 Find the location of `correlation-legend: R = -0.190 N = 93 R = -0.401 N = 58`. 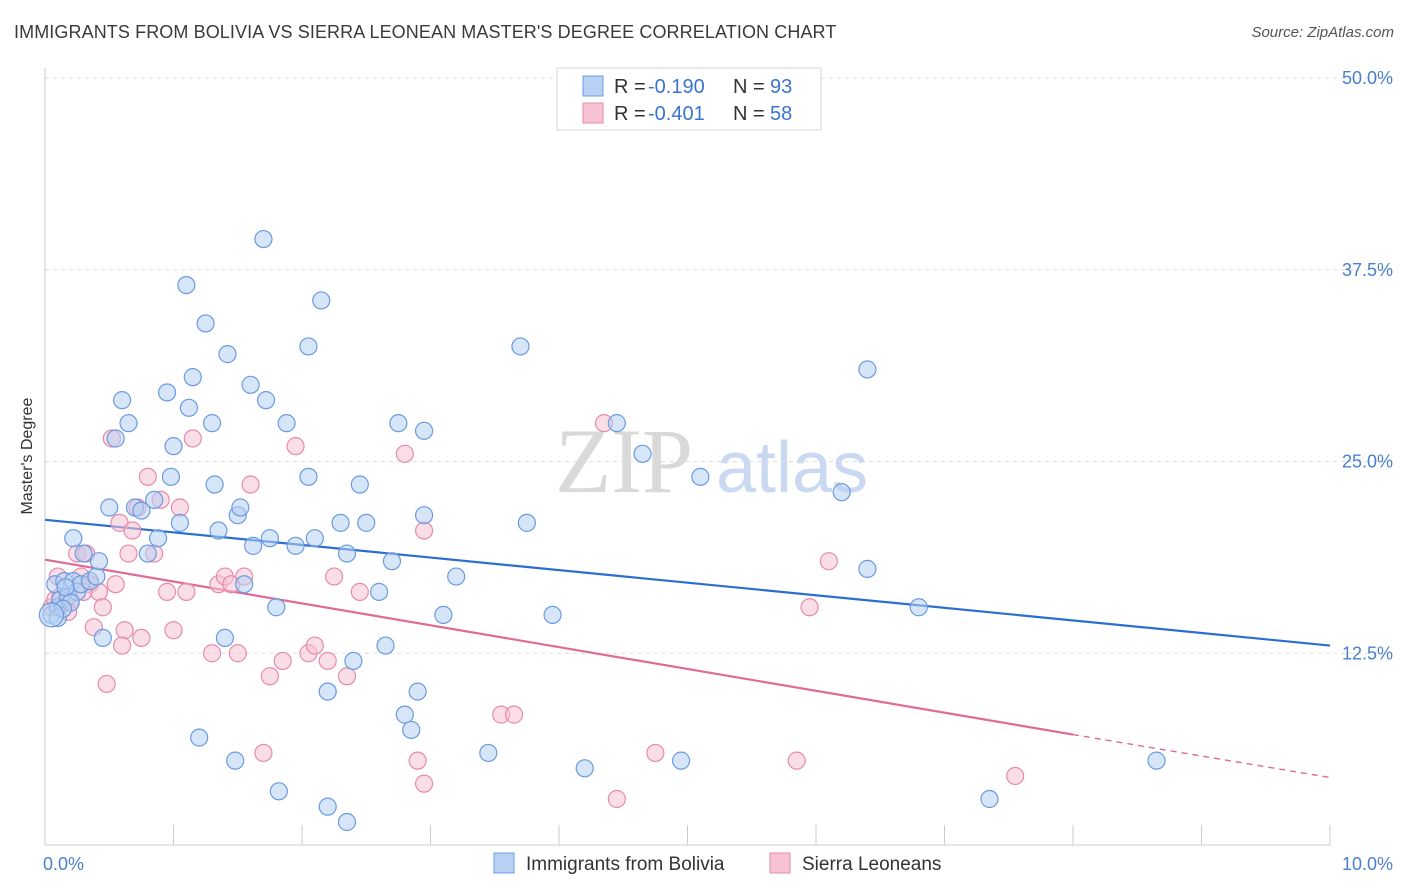

correlation-legend: R = -0.190 N = 93 R = -0.401 N = 58 is located at coordinates (689, 99).